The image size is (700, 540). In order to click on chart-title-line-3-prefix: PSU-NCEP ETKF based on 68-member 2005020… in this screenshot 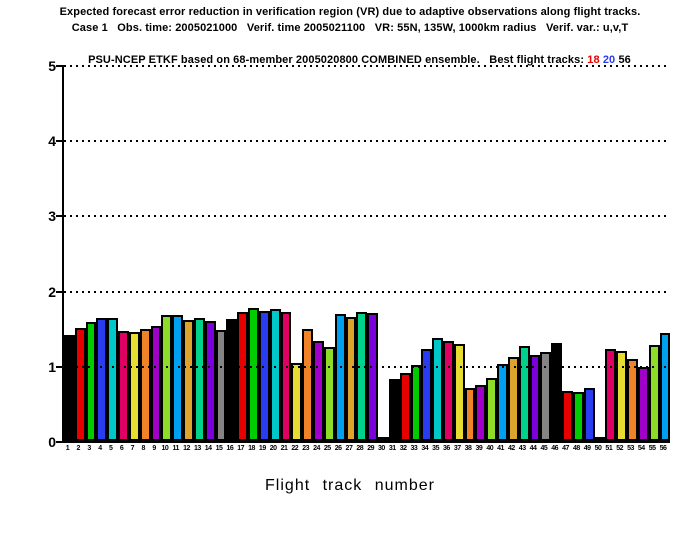, I will do `click(338, 60)`.